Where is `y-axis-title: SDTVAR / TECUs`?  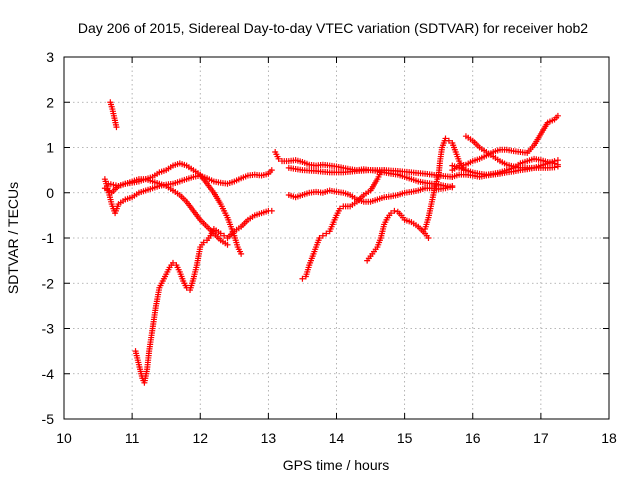 y-axis-title: SDTVAR / TECUs is located at coordinates (13, 238).